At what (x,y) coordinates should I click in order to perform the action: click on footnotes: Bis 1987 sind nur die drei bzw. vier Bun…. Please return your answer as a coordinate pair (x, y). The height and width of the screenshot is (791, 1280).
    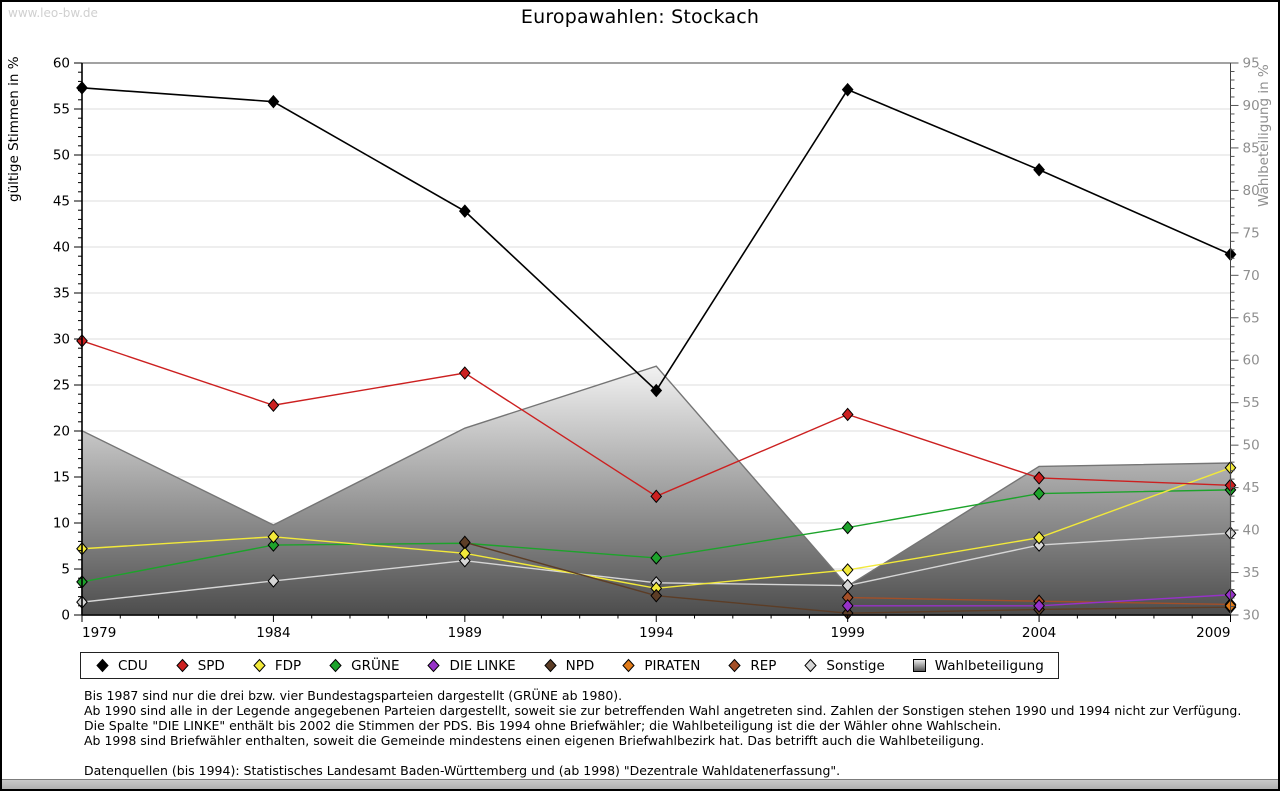
    Looking at the image, I should click on (663, 733).